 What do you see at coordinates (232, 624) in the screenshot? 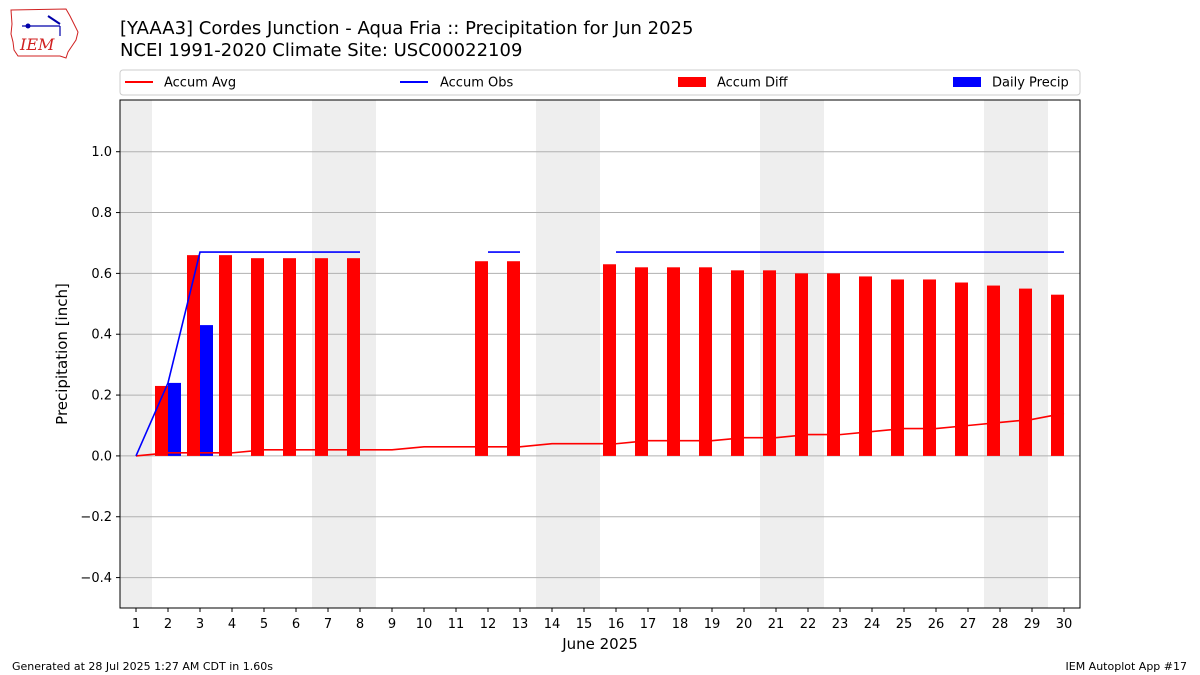
I see `x-tick-label: 4` at bounding box center [232, 624].